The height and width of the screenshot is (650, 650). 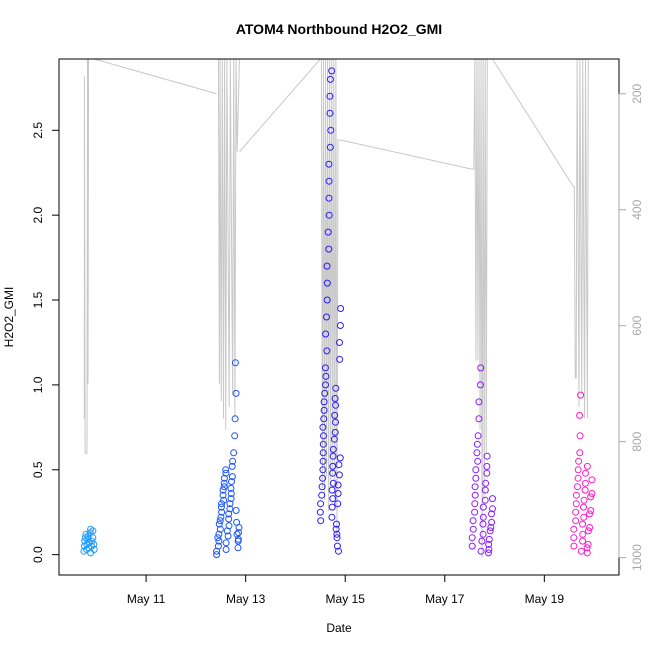 I want to click on y-axis-label: H2O2_GMI, so click(x=9, y=317).